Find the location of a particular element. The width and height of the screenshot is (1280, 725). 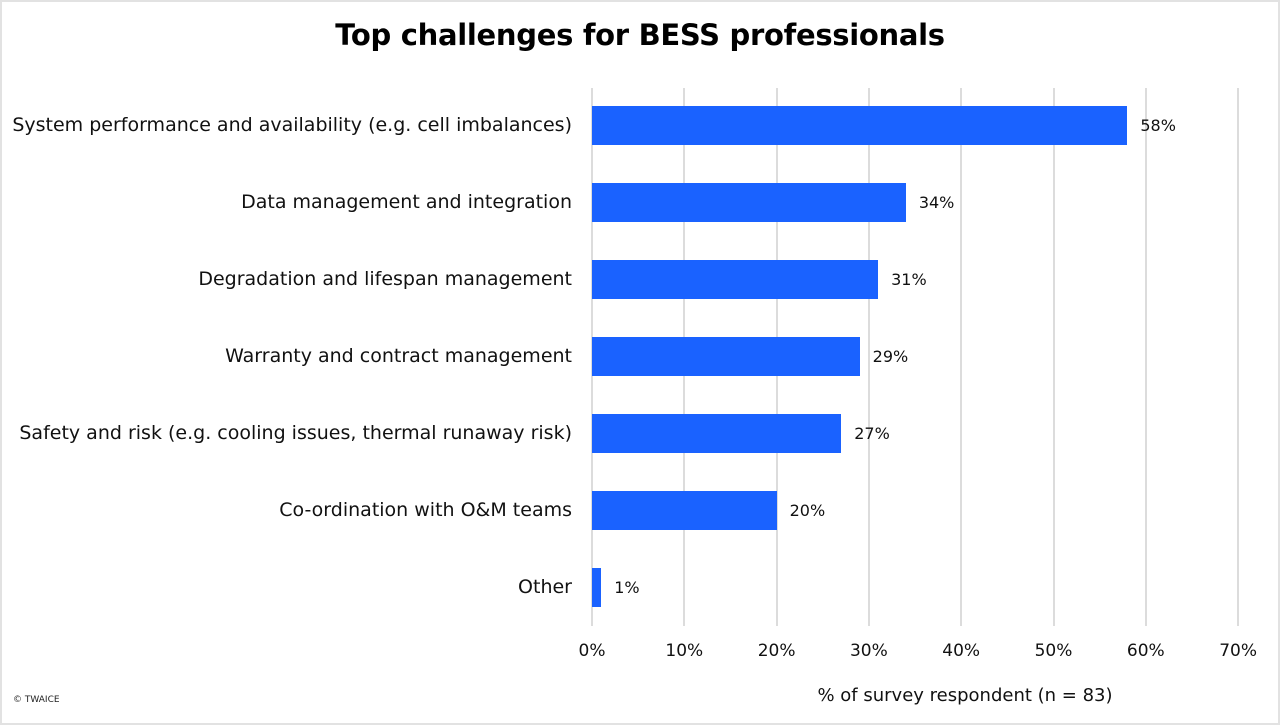

category-label: Data management and integration is located at coordinates (406, 202).